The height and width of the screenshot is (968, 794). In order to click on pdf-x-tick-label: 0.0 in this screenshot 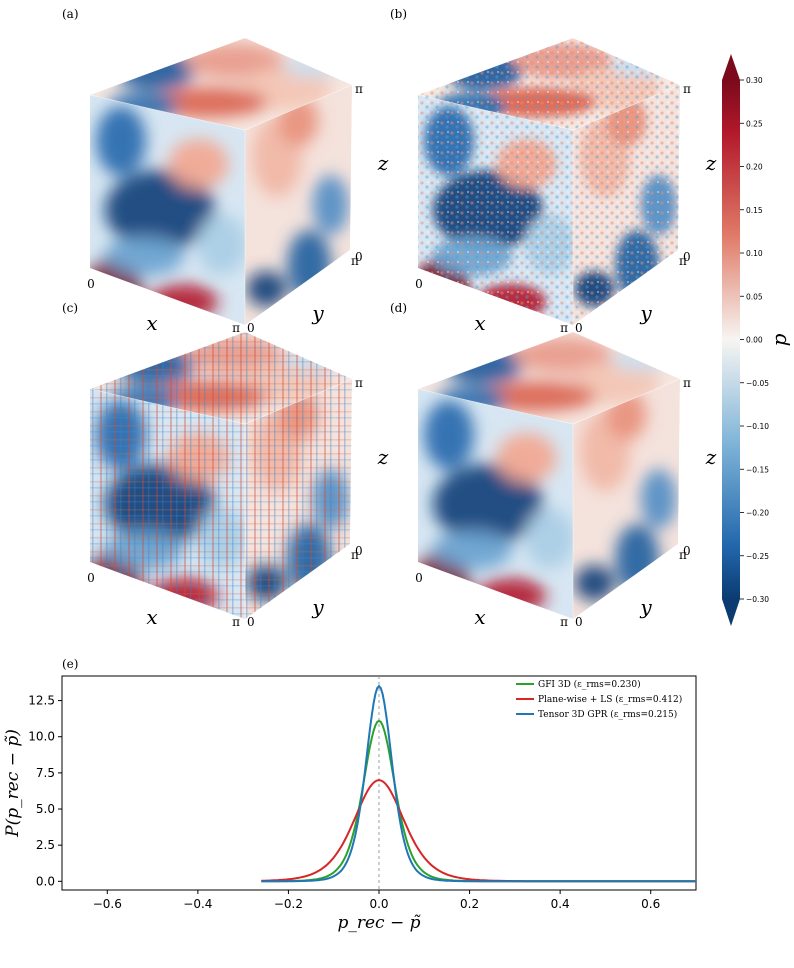, I will do `click(378, 904)`.